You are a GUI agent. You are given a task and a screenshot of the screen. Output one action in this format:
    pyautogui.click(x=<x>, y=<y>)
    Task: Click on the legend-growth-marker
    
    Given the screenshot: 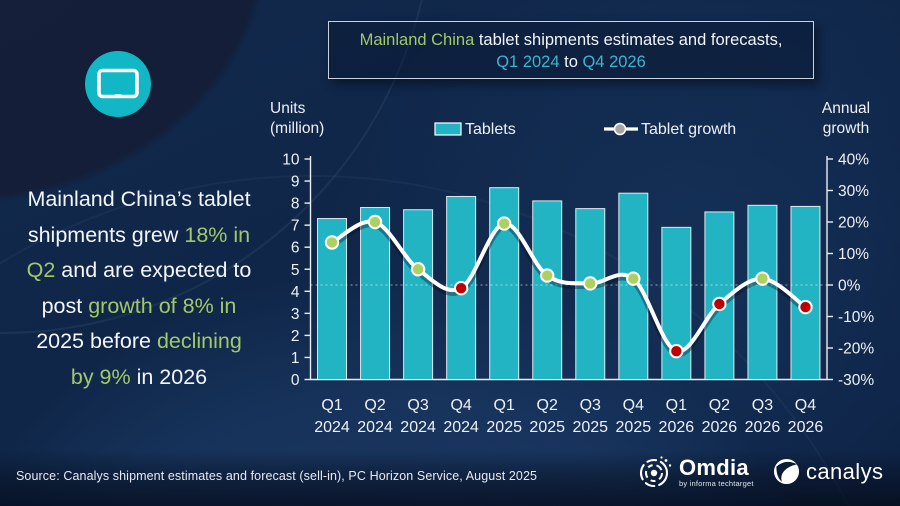 What is the action you would take?
    pyautogui.click(x=620, y=129)
    